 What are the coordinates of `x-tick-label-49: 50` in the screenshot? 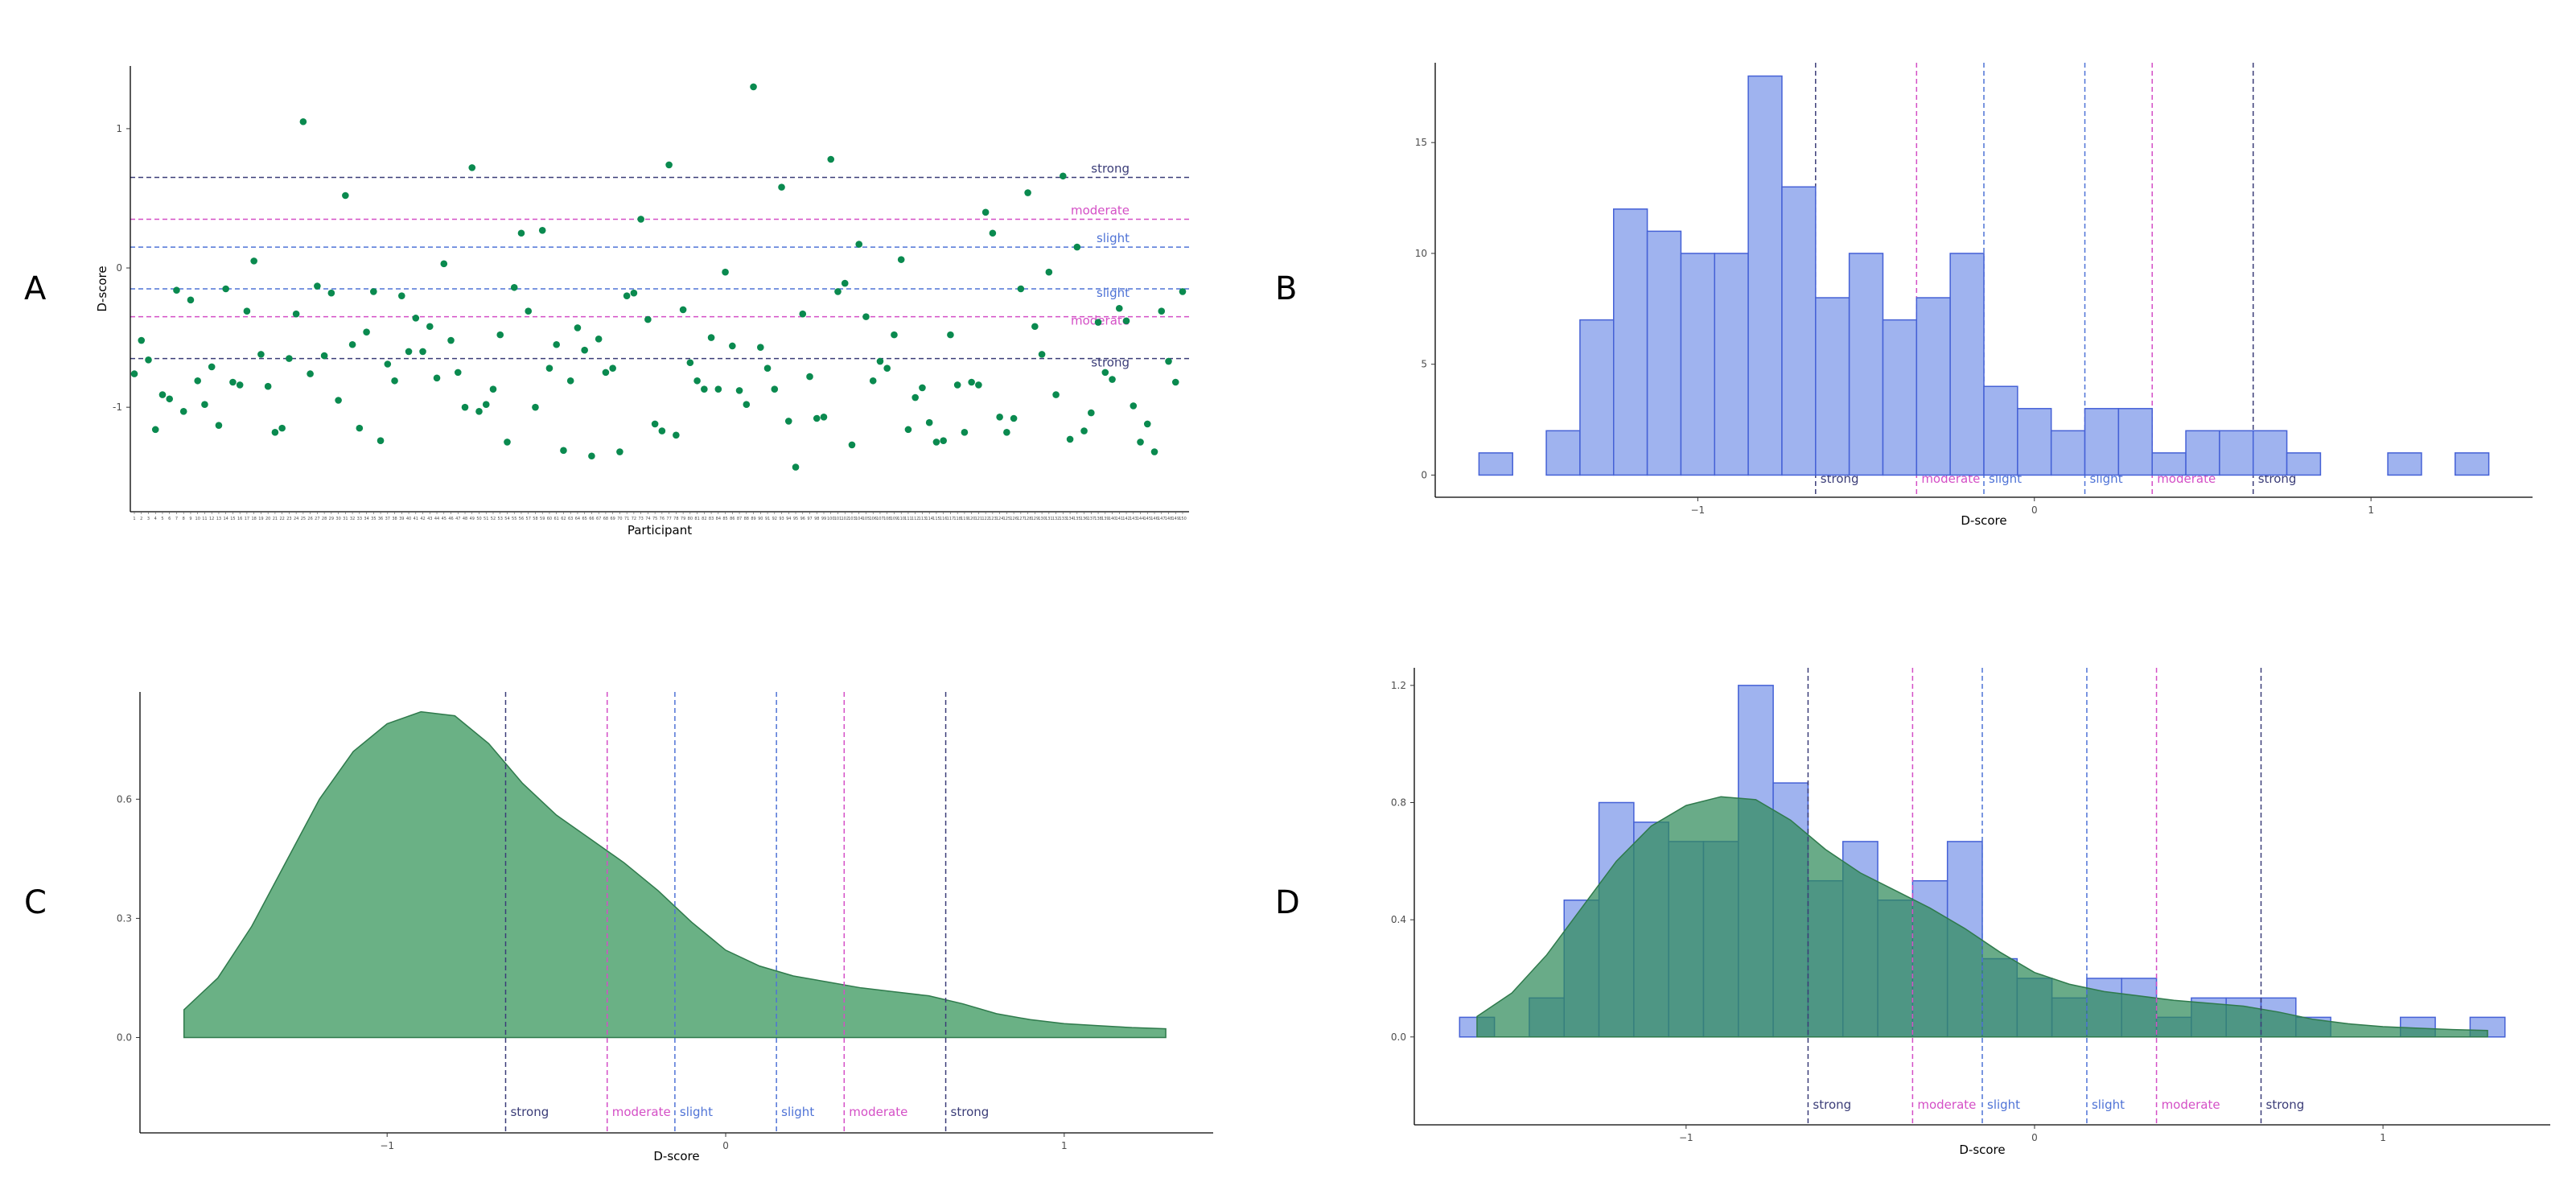 It's located at (478, 519).